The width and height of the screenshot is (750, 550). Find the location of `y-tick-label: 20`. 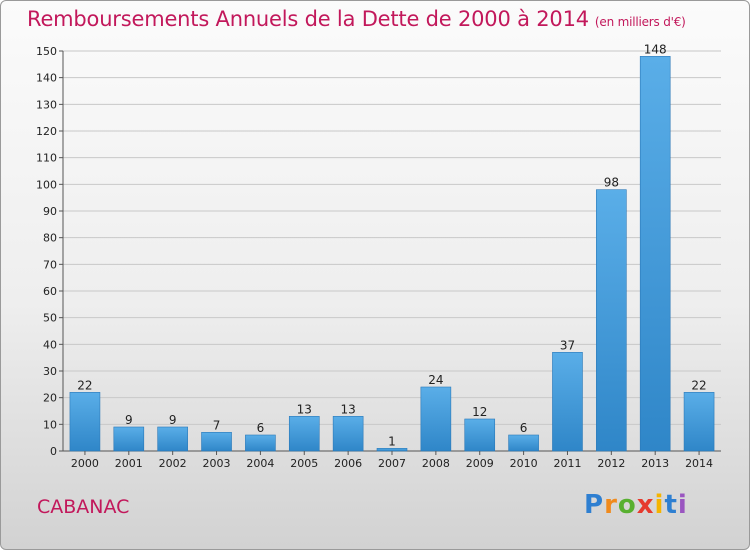

y-tick-label: 20 is located at coordinates (50, 398).